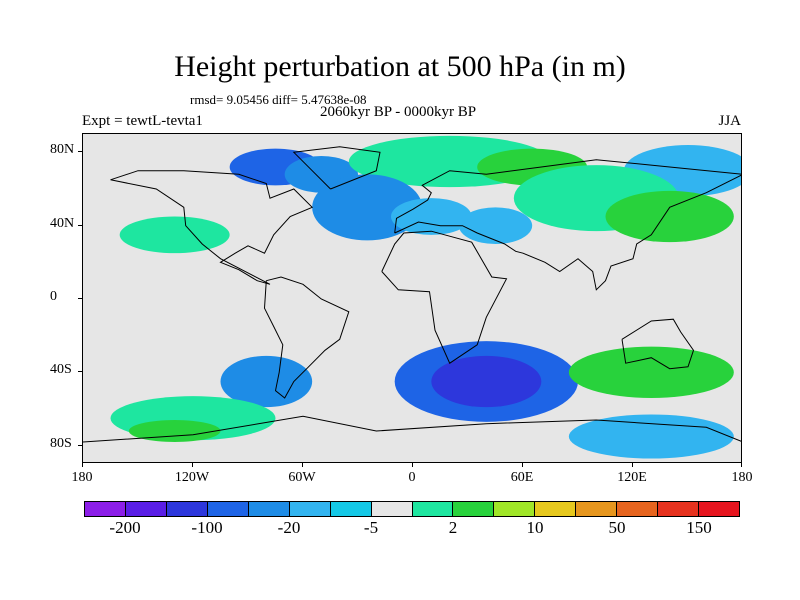 This screenshot has width=800, height=600. I want to click on lat-tick-label: 80S, so click(61, 443).